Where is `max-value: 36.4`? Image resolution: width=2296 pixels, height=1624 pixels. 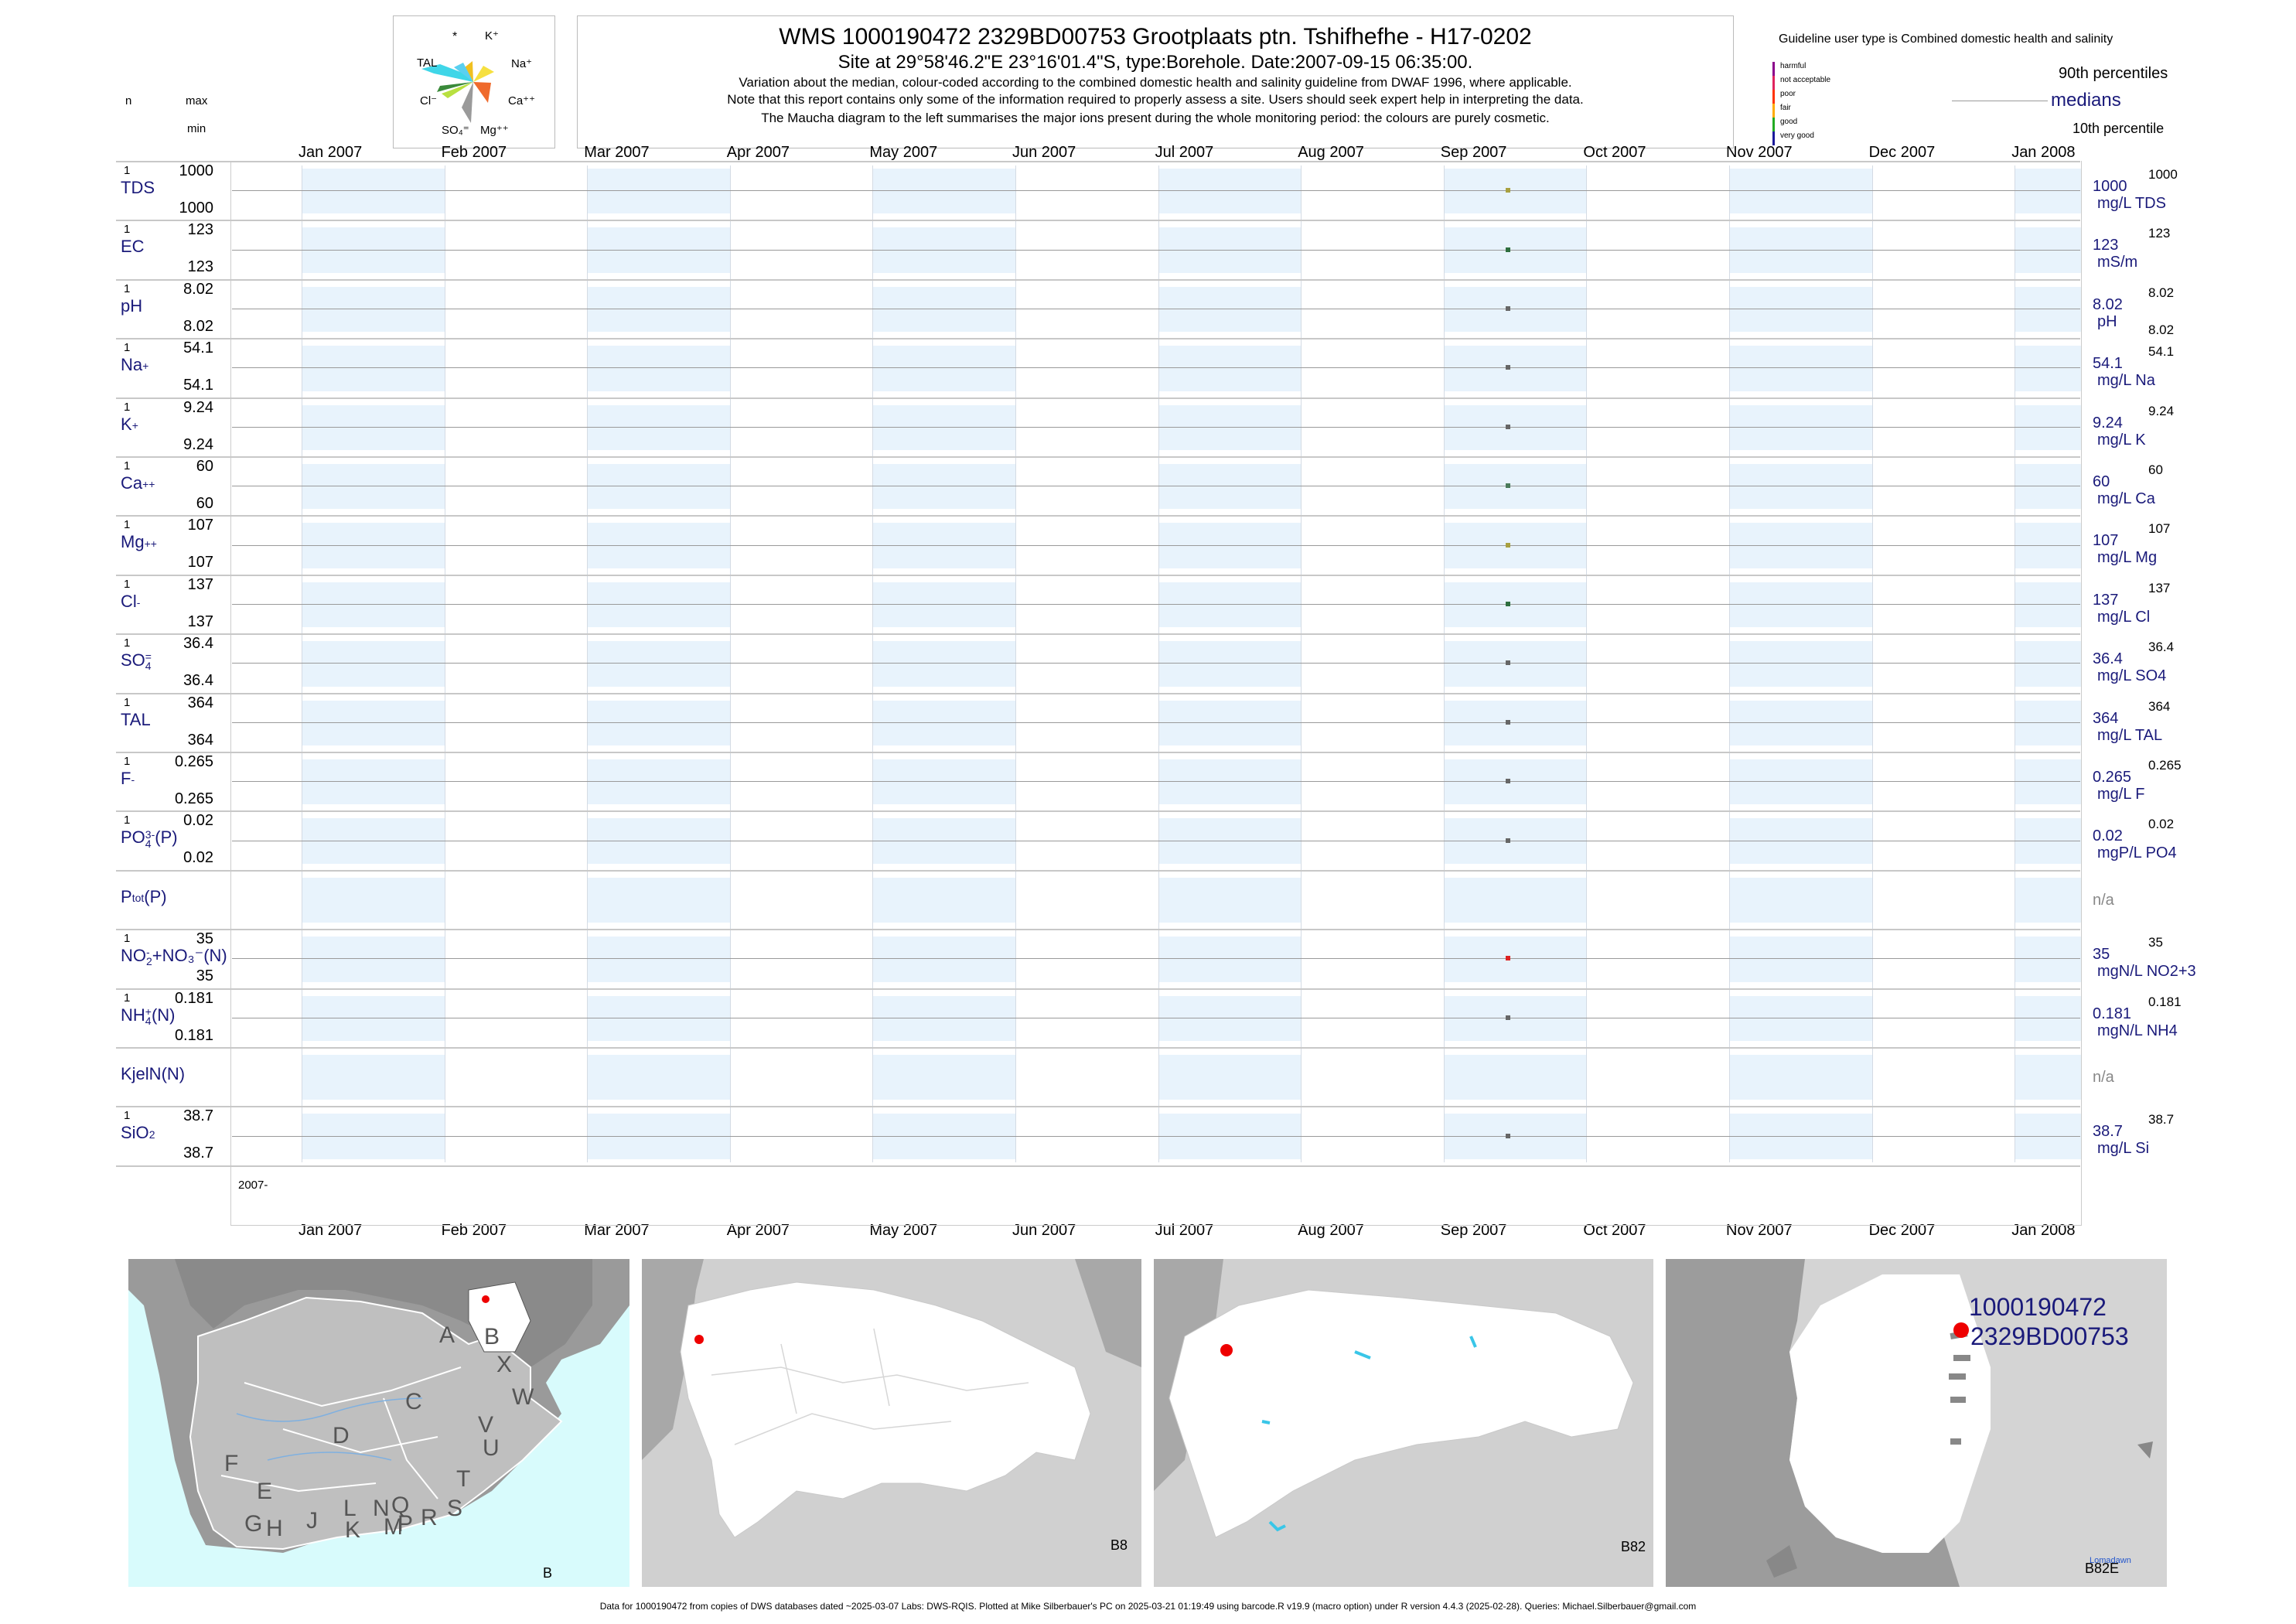
max-value: 36.4 is located at coordinates (198, 644).